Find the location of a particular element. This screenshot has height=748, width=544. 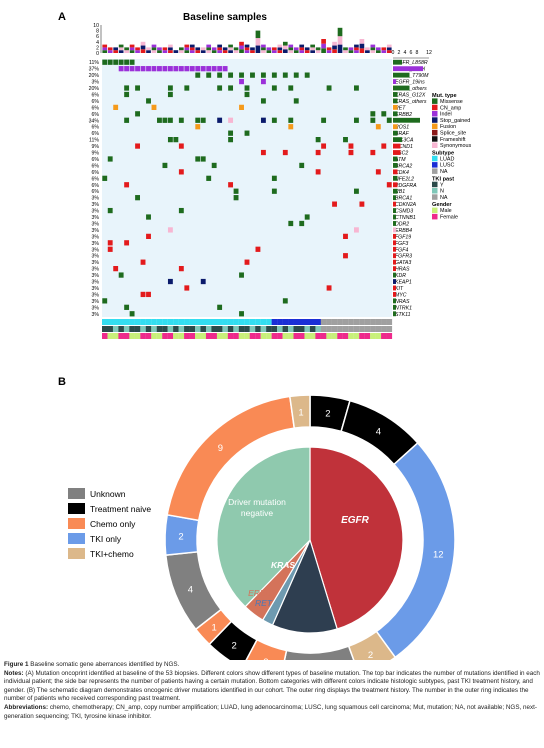

gene-label: CSMD3 is located at coordinates (404, 212).